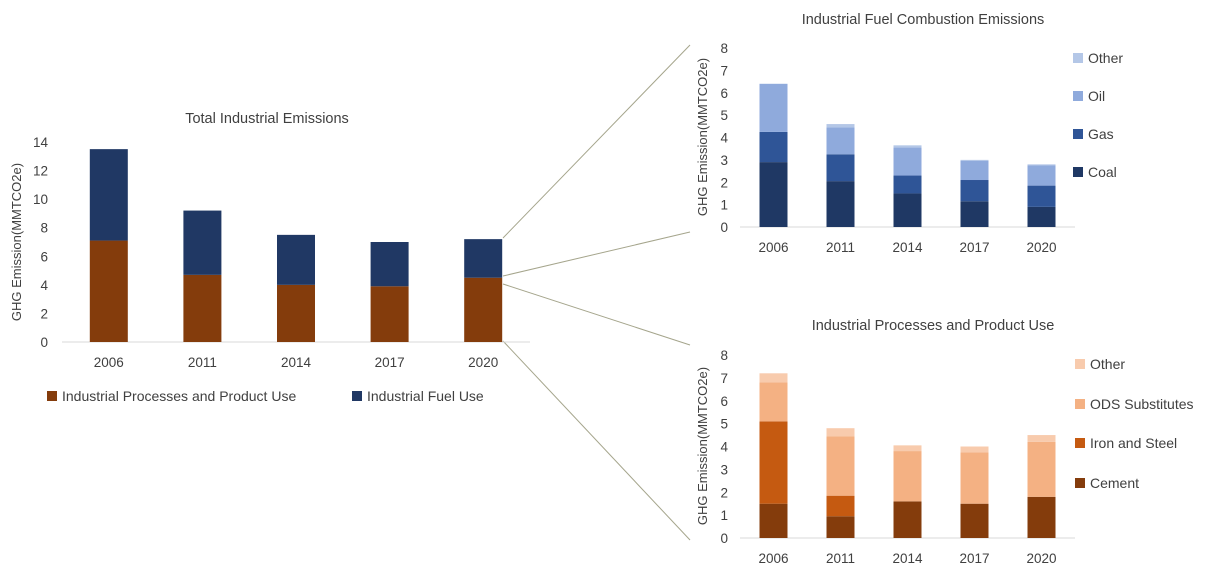 This screenshot has width=1211, height=565. Describe the element at coordinates (974, 214) in the screenshot. I see `bar-coal-2017` at that location.